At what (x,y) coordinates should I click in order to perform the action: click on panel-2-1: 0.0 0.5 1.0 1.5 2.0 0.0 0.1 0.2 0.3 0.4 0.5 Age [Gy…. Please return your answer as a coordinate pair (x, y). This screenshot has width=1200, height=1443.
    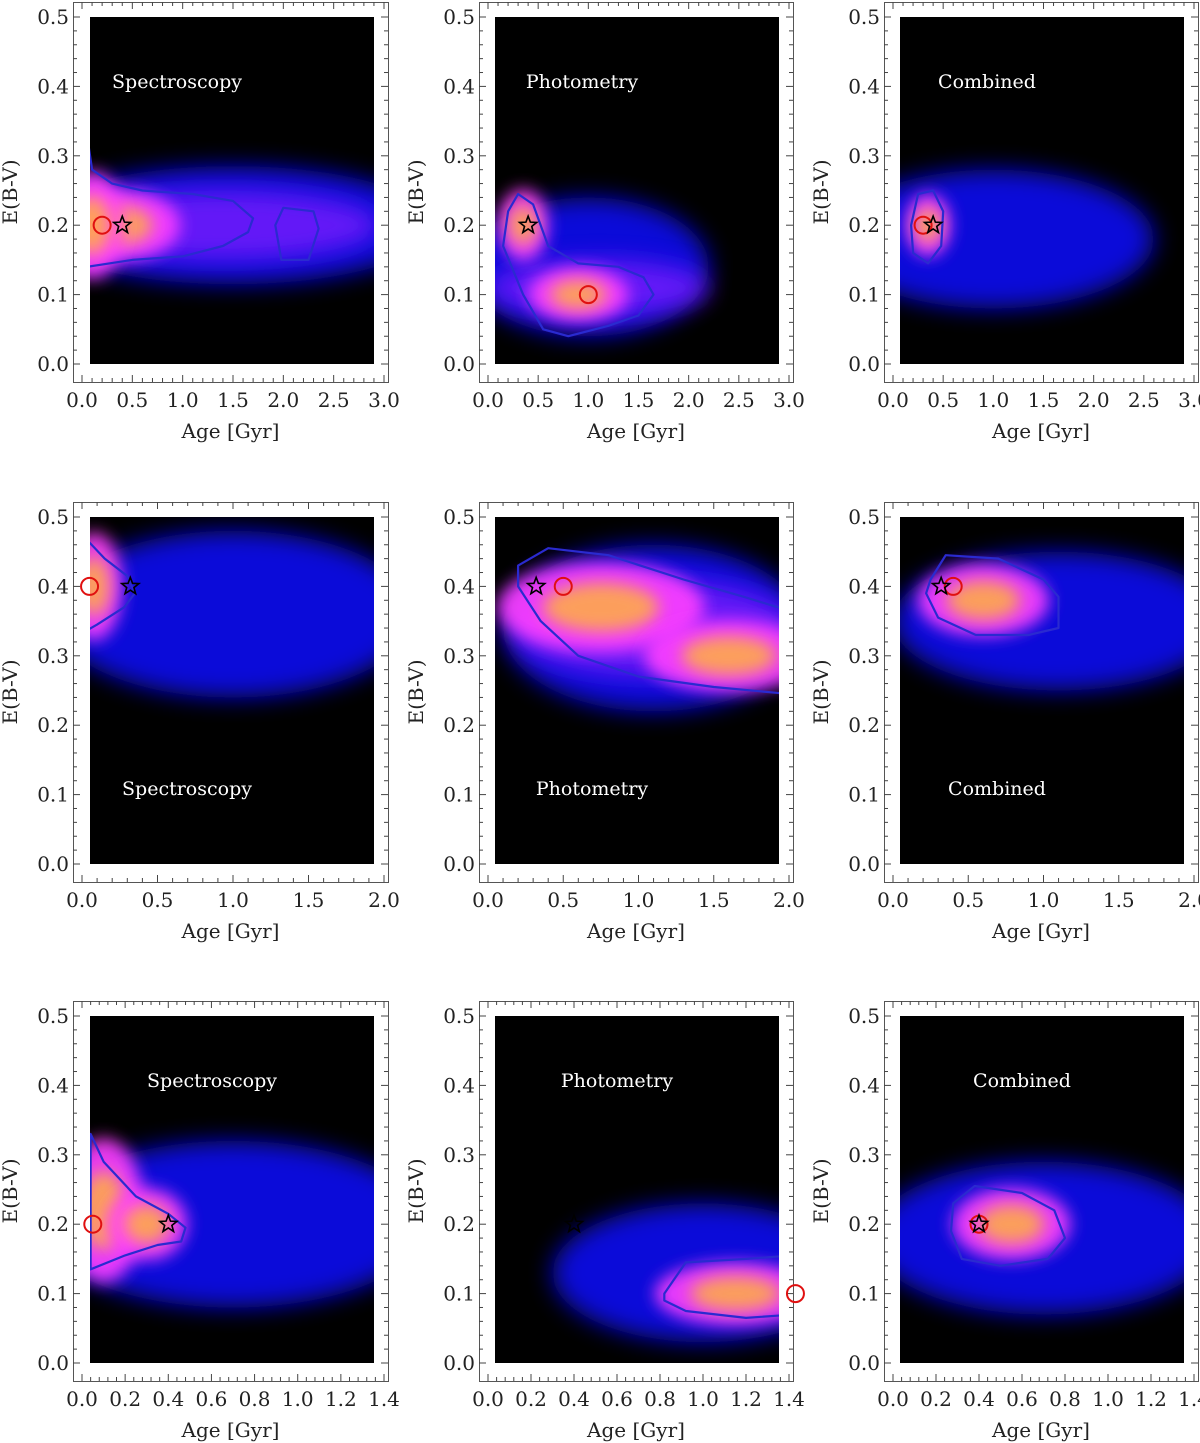
    Looking at the image, I should click on (200, 722).